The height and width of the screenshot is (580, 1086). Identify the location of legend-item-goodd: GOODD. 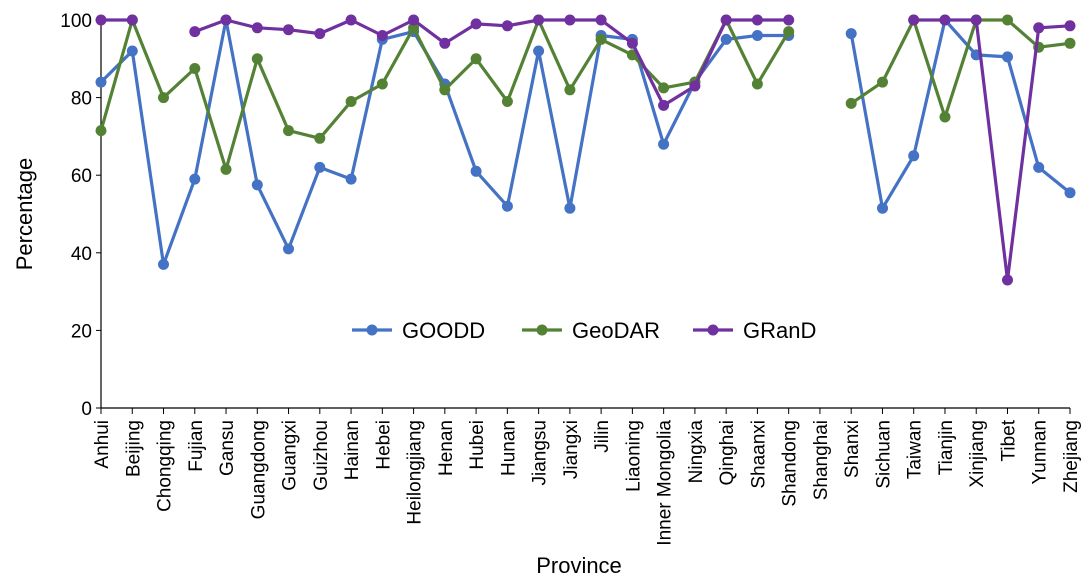
(418, 330).